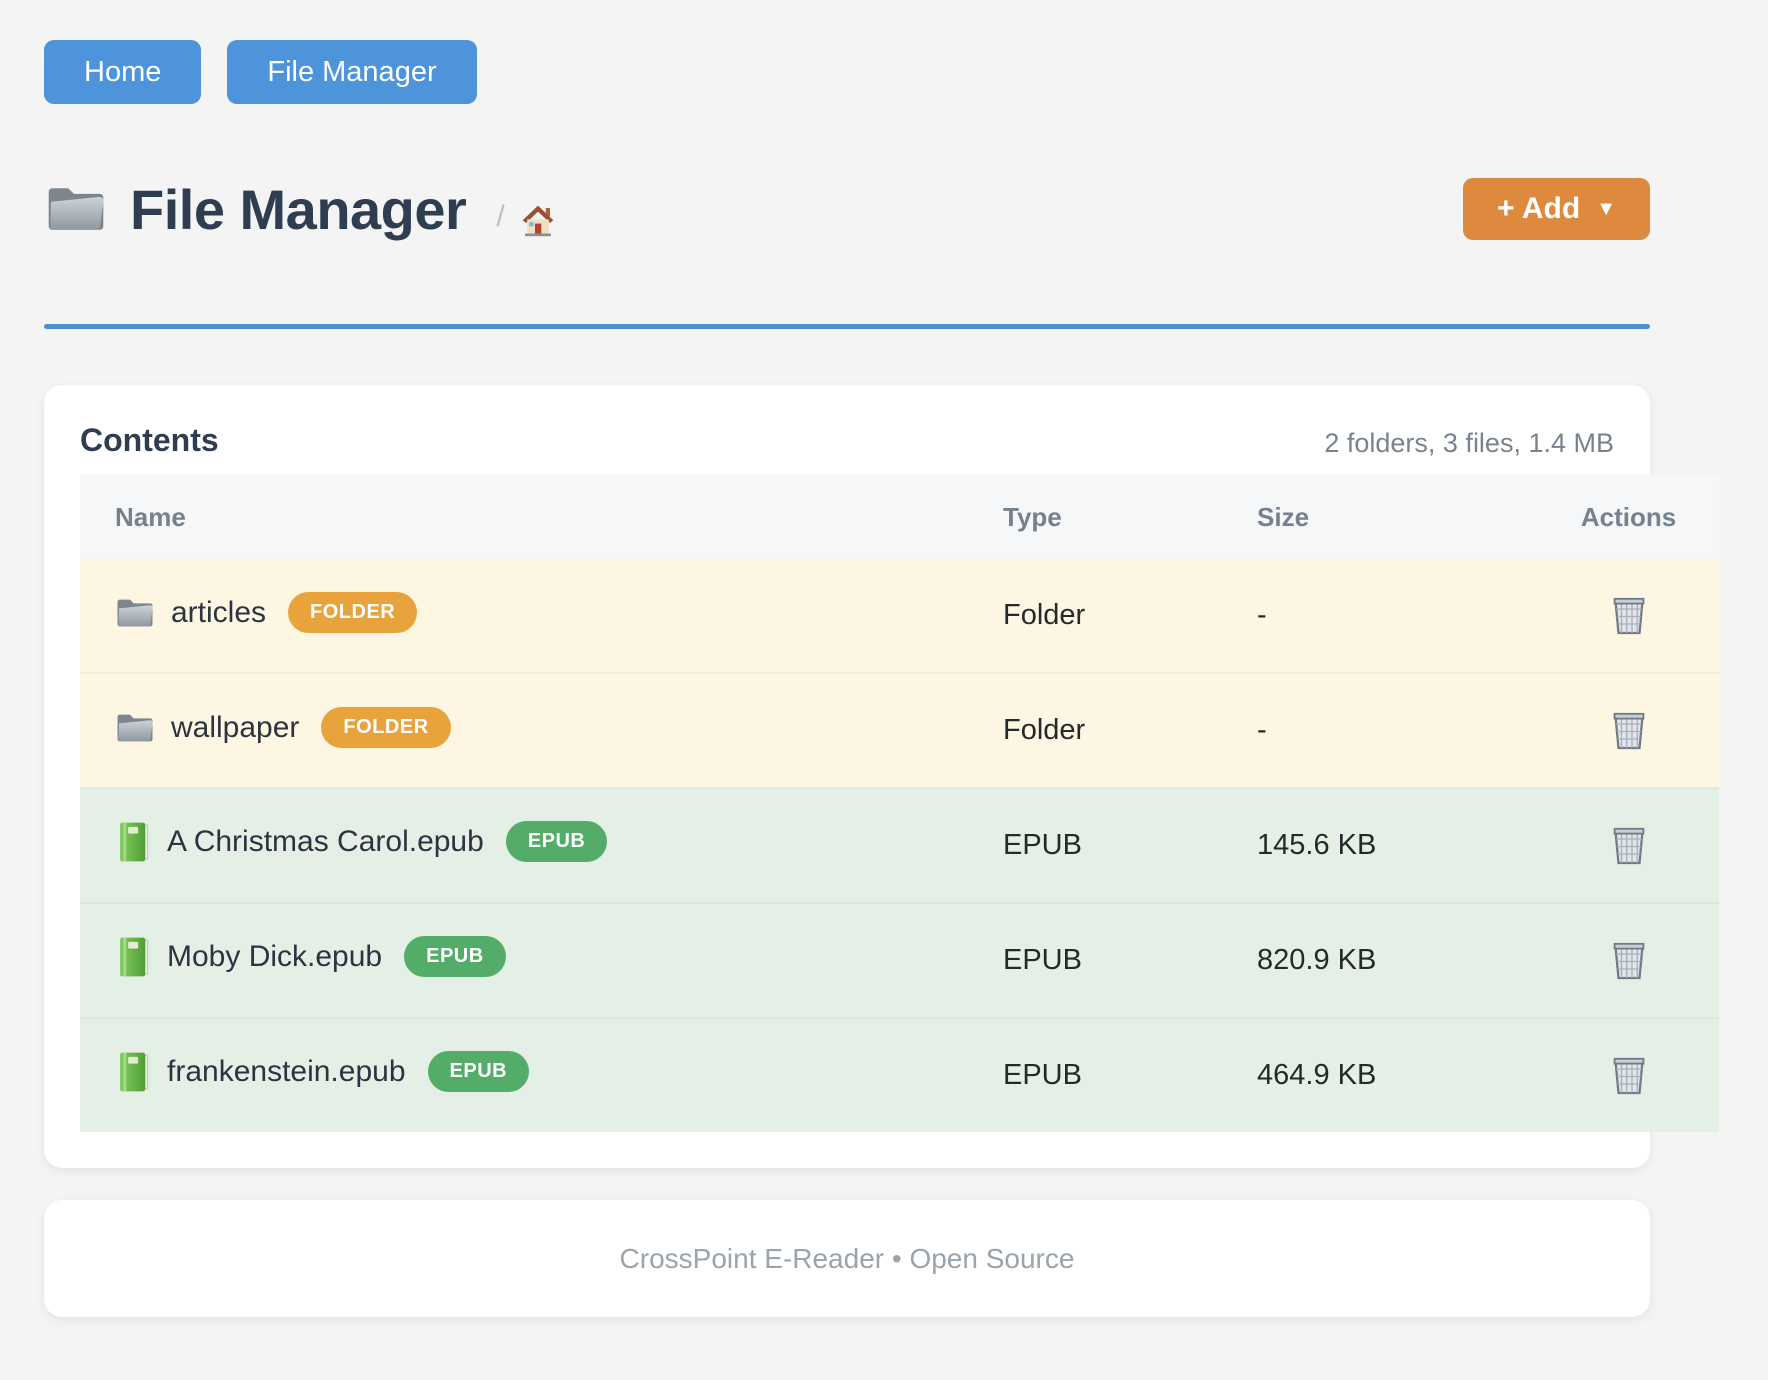  I want to click on item-name-link: frankenstein.epub, so click(286, 1071).